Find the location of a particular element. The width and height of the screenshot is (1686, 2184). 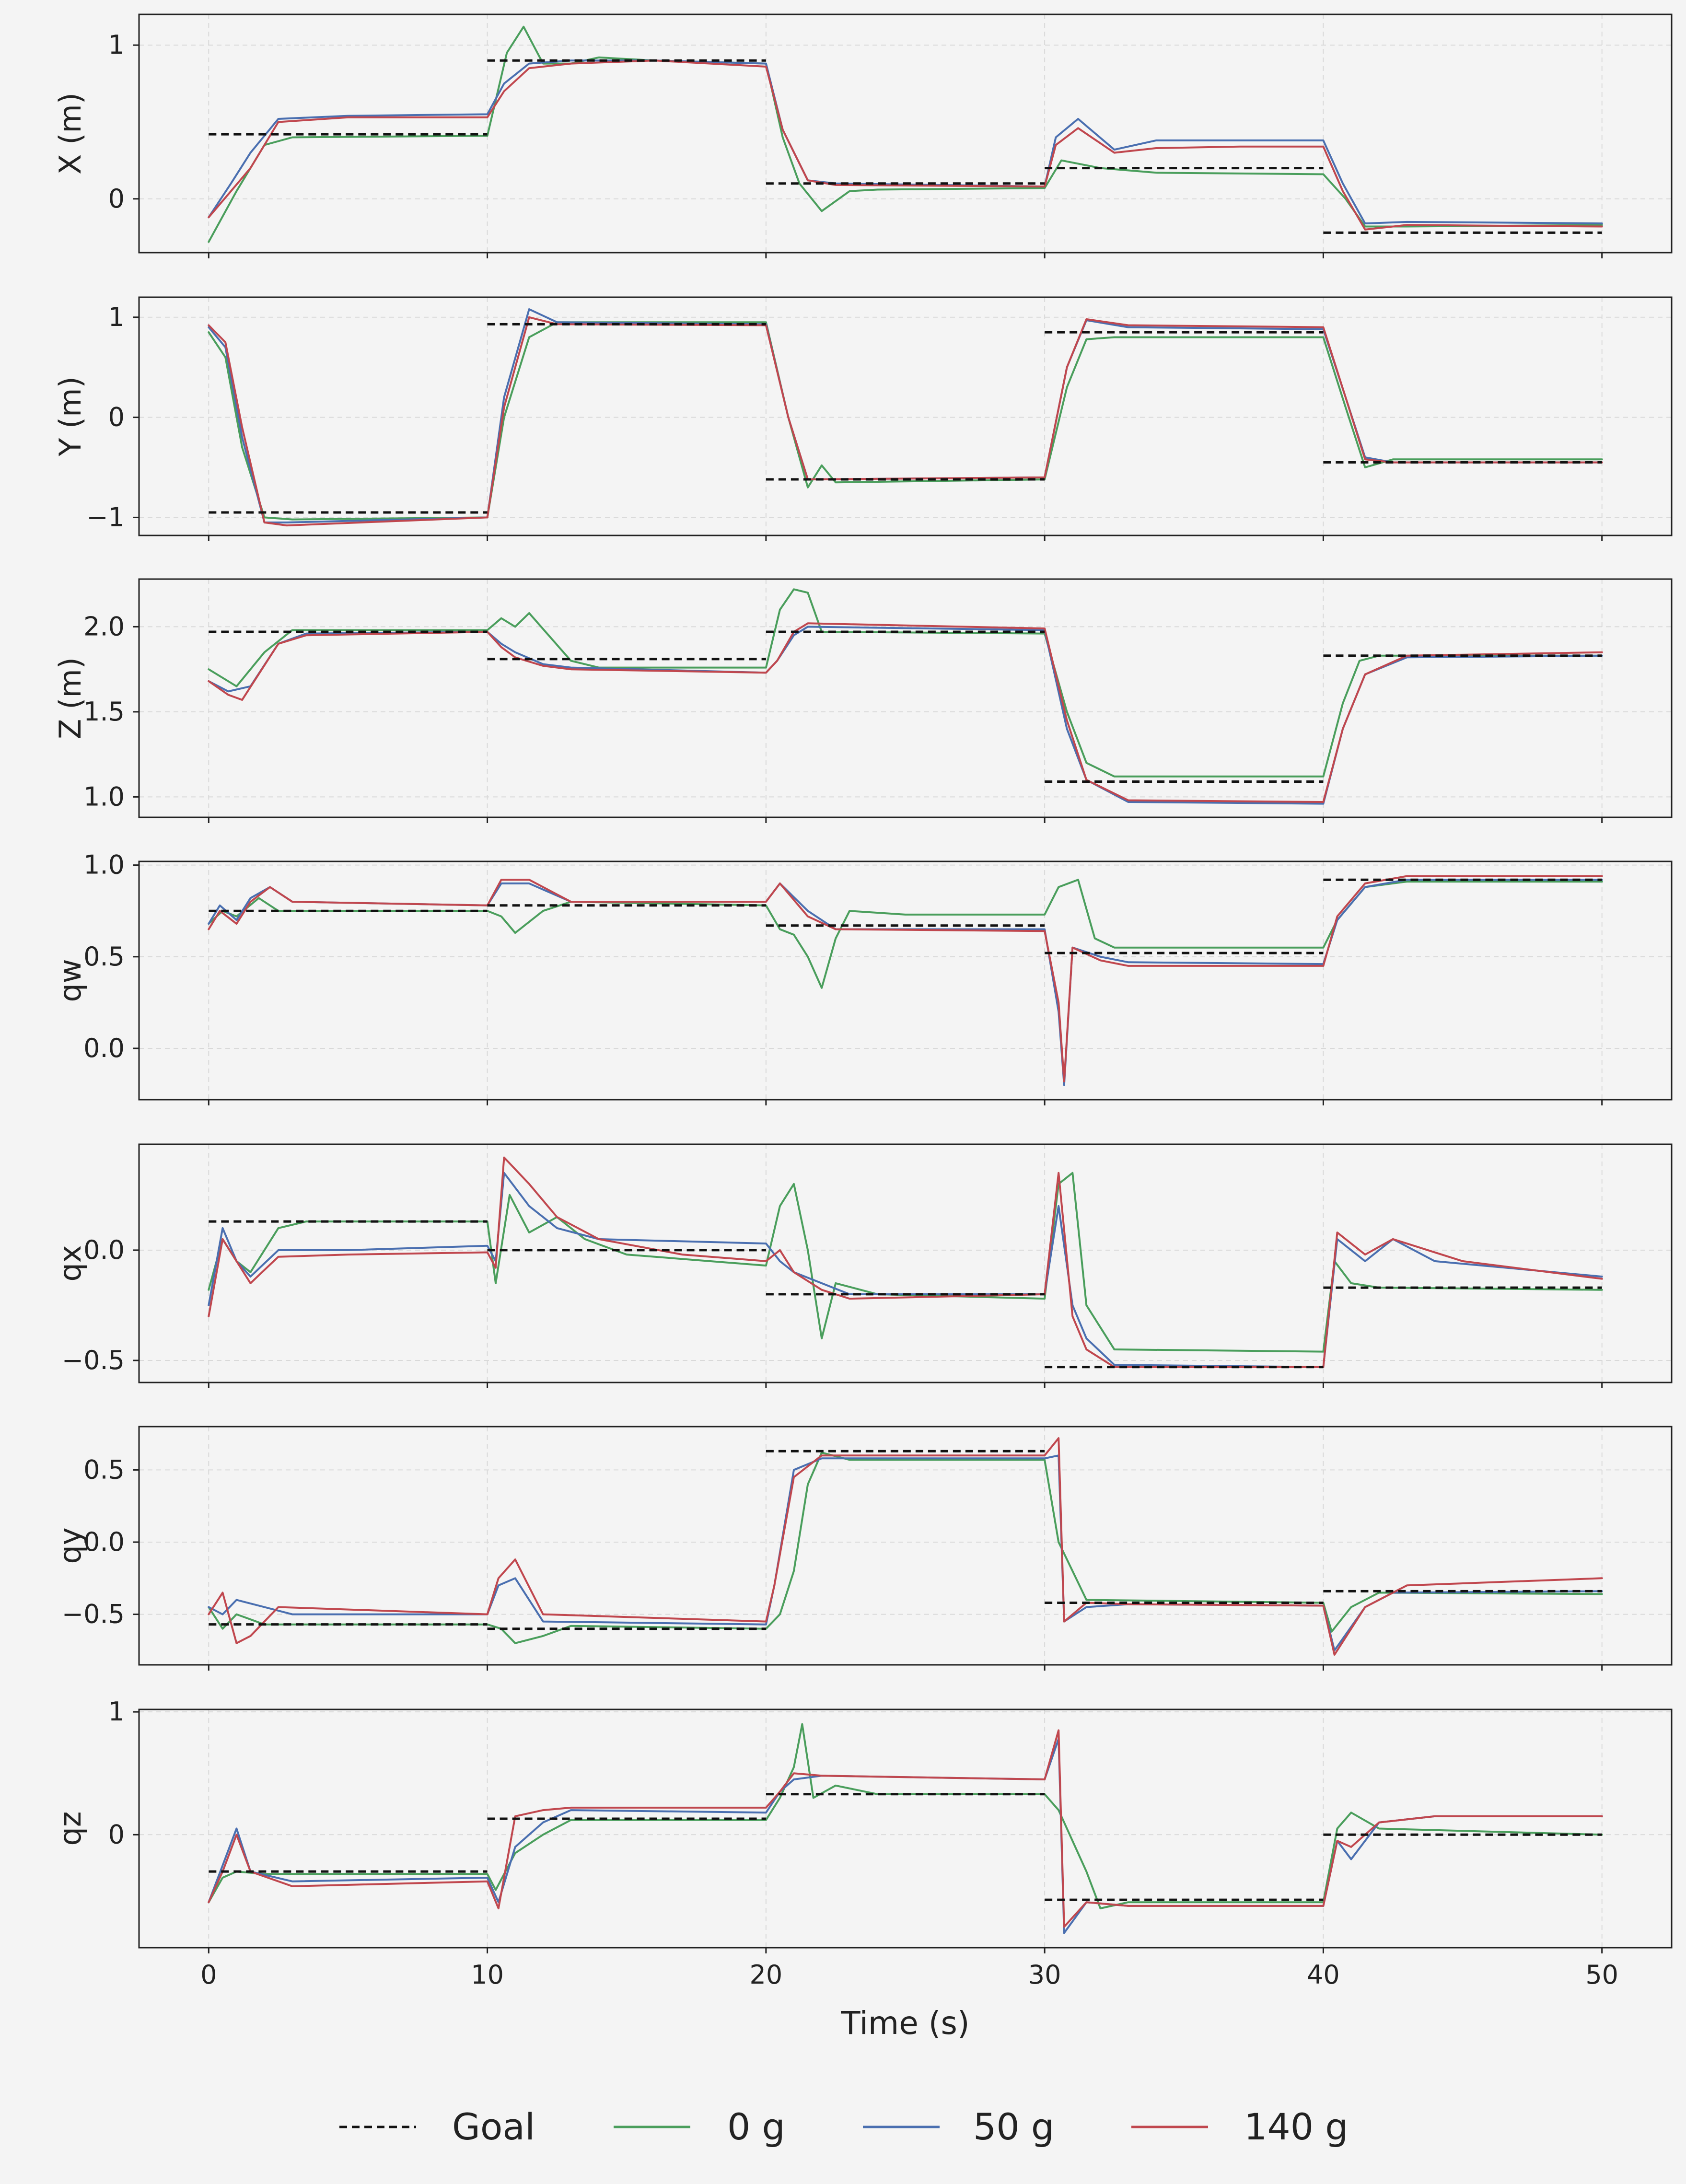

x-tick-label: 40 is located at coordinates (1324, 1975).